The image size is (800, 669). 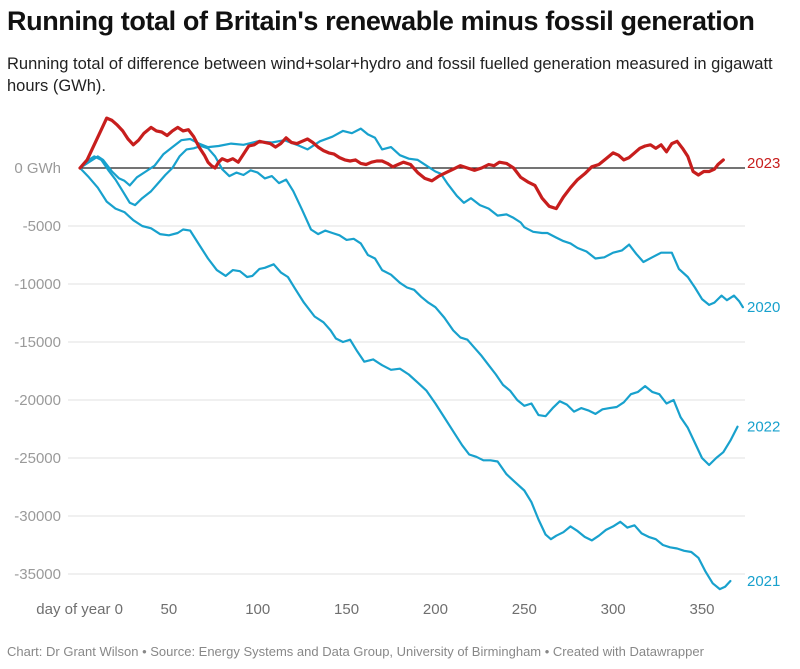 I want to click on x-axis-ticks: day of year 0 50 100 150 200 250 300 350, so click(x=375, y=609).